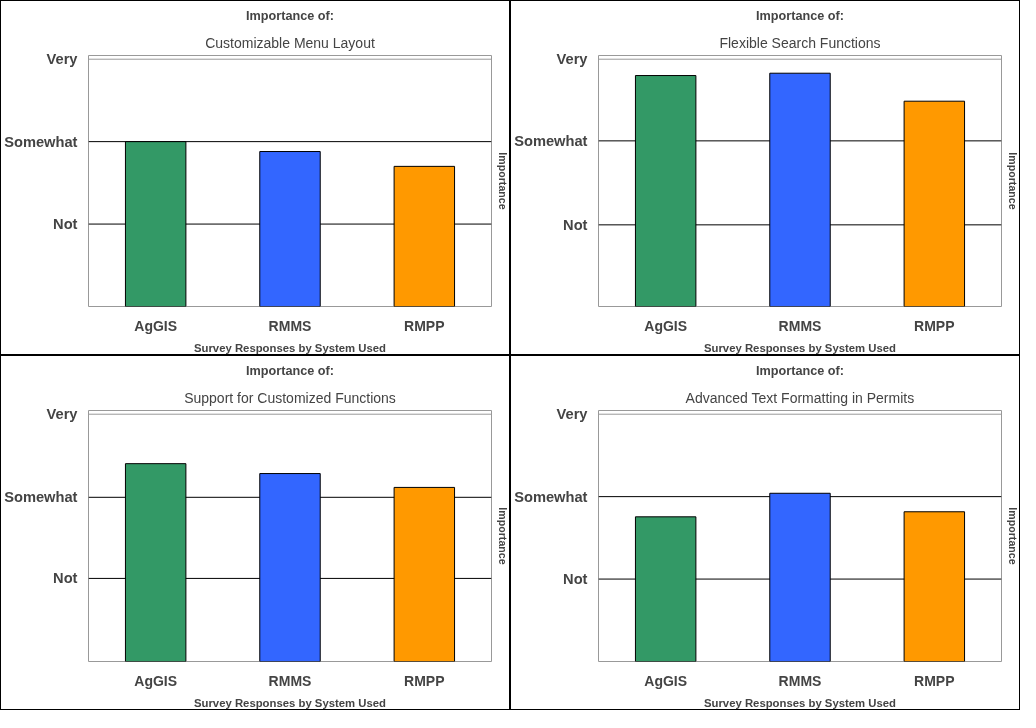  Describe the element at coordinates (290, 42) in the screenshot. I see `chart-subtitle: Customizable Menu Layout` at that location.